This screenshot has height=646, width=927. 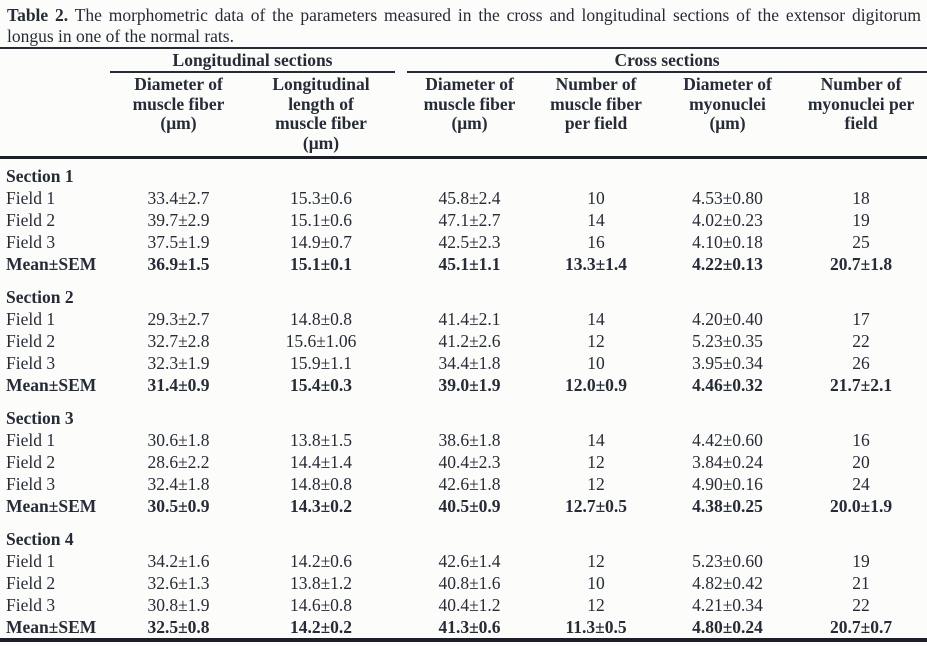 What do you see at coordinates (321, 220) in the screenshot?
I see `cell-value: 15.1±0.6` at bounding box center [321, 220].